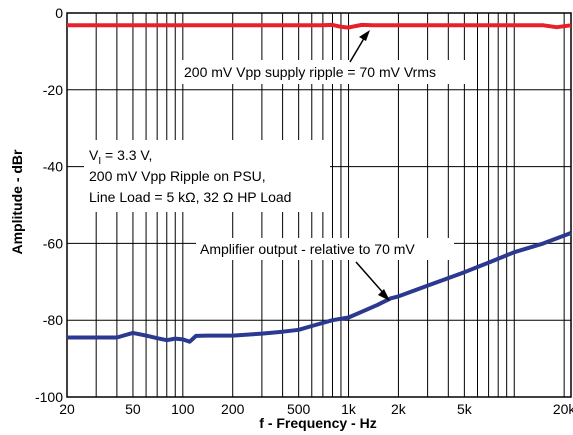 This screenshot has width=573, height=435. I want to click on x-tick-label: 20k, so click(563, 409).